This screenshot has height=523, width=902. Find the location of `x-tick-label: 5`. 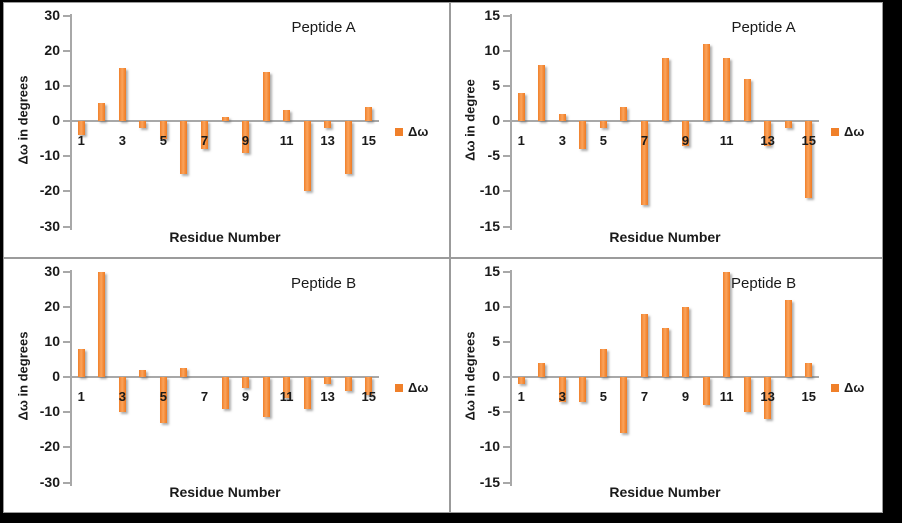

x-tick-label: 5 is located at coordinates (603, 396).